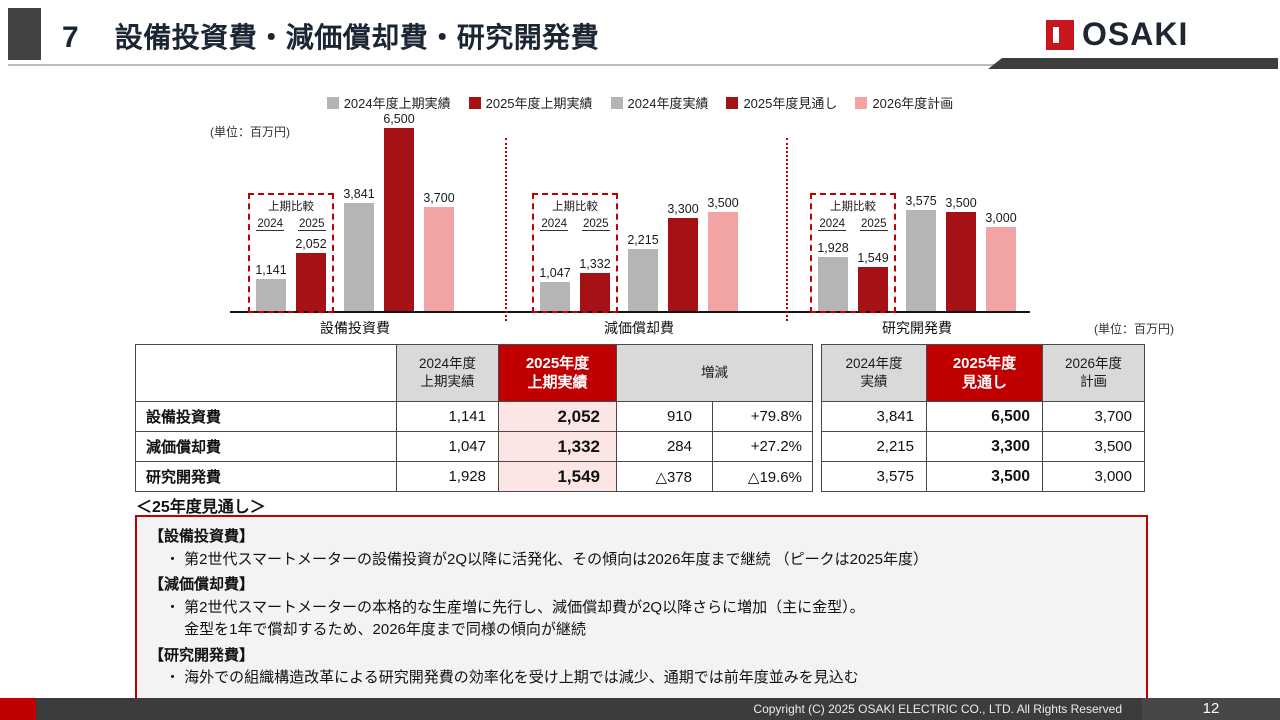 This screenshot has height=720, width=1280. What do you see at coordinates (18, 709) in the screenshot?
I see `footer-accent-red` at bounding box center [18, 709].